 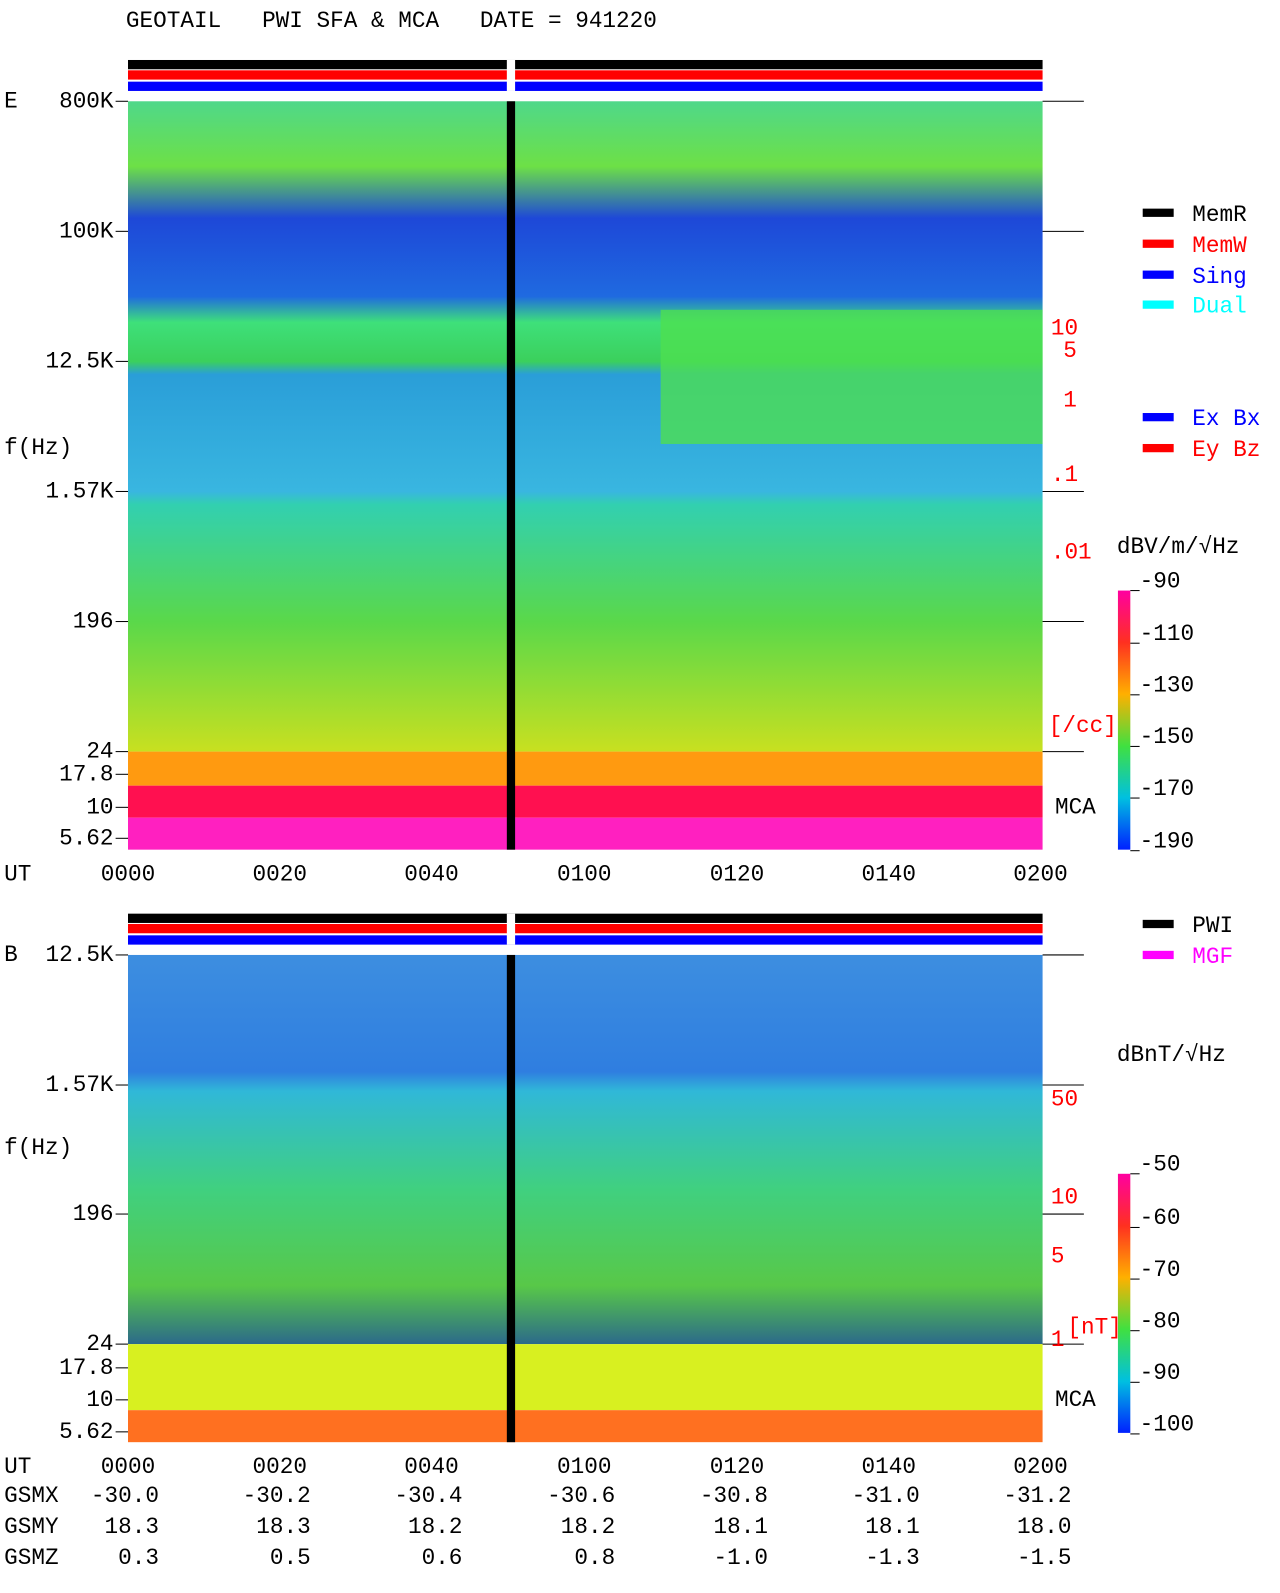 What do you see at coordinates (86, 101) in the screenshot?
I see `y-tick-label: 800K` at bounding box center [86, 101].